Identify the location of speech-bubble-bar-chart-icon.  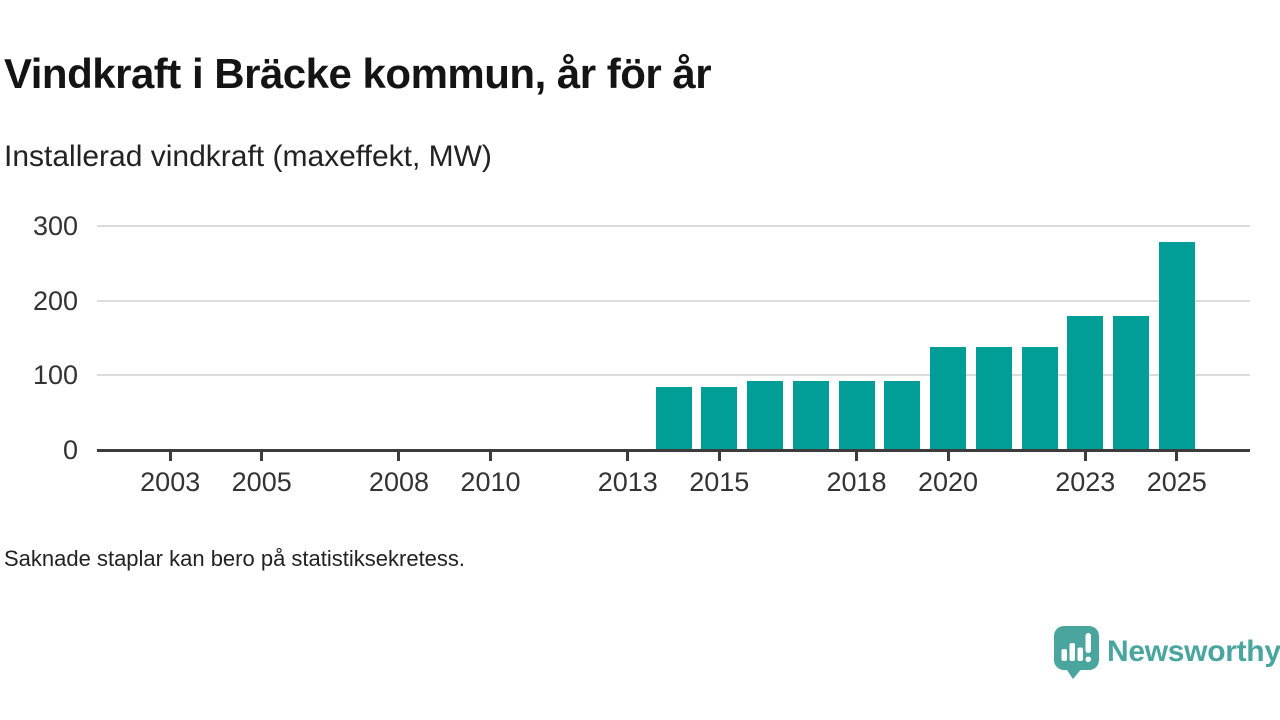
(1076, 652).